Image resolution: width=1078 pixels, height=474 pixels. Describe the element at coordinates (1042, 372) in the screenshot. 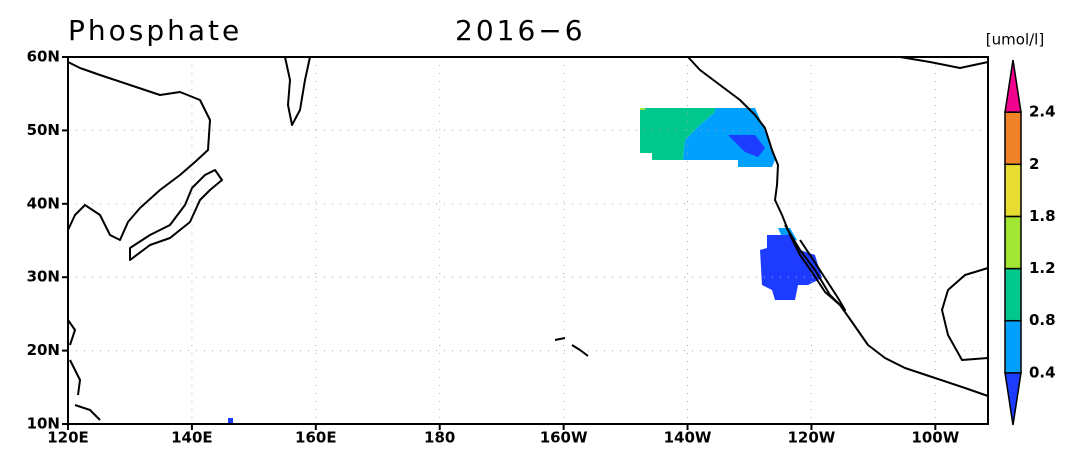

I see `colorbar-label: 0.4` at that location.